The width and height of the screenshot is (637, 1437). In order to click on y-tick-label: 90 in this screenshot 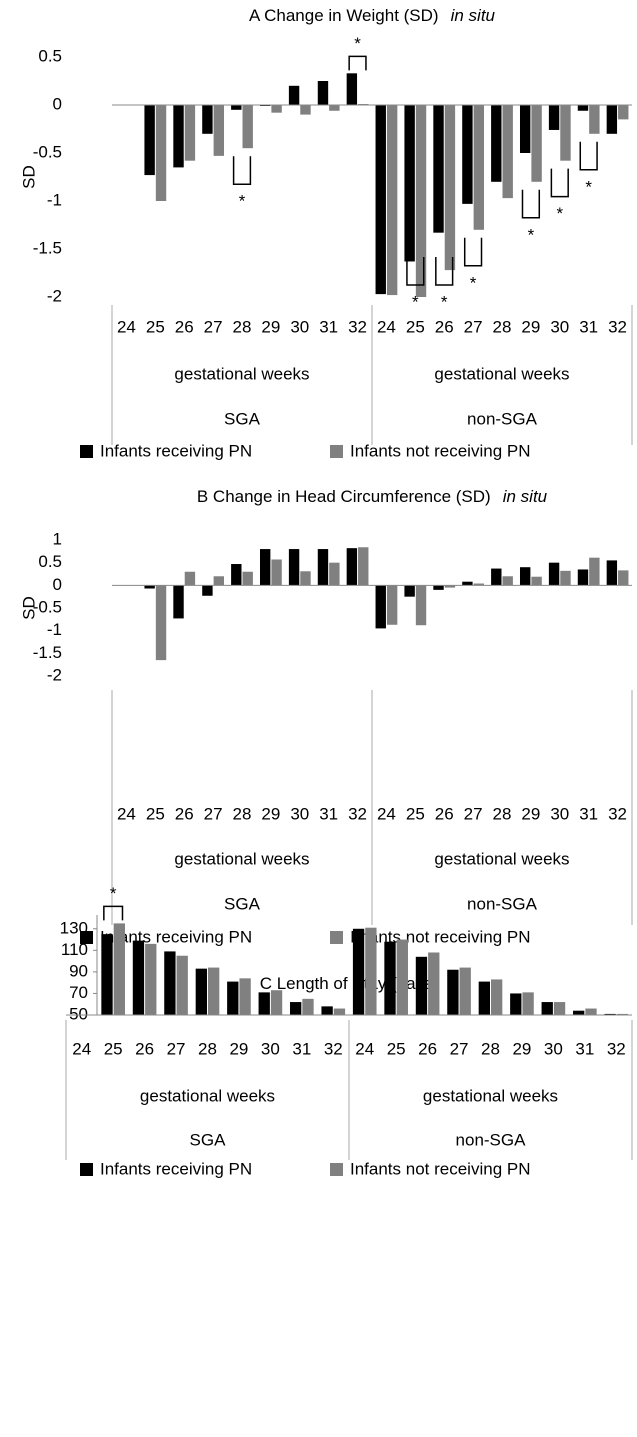, I will do `click(78, 970)`.